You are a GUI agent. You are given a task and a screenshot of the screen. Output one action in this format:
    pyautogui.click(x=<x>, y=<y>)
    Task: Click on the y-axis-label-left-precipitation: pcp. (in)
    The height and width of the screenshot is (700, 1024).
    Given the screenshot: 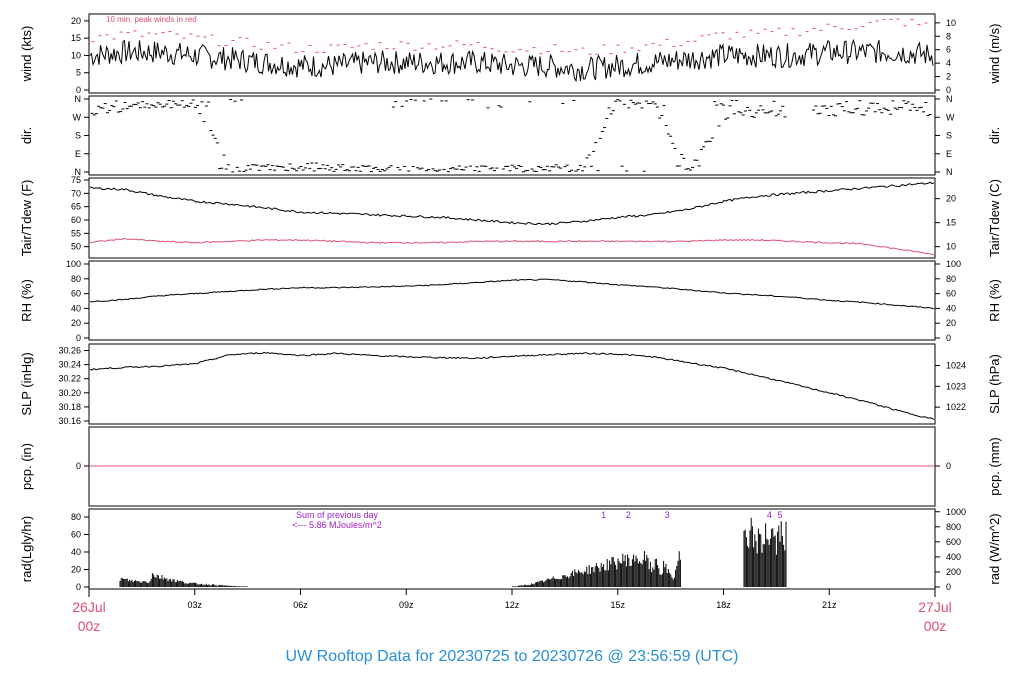 What is the action you would take?
    pyautogui.click(x=26, y=466)
    